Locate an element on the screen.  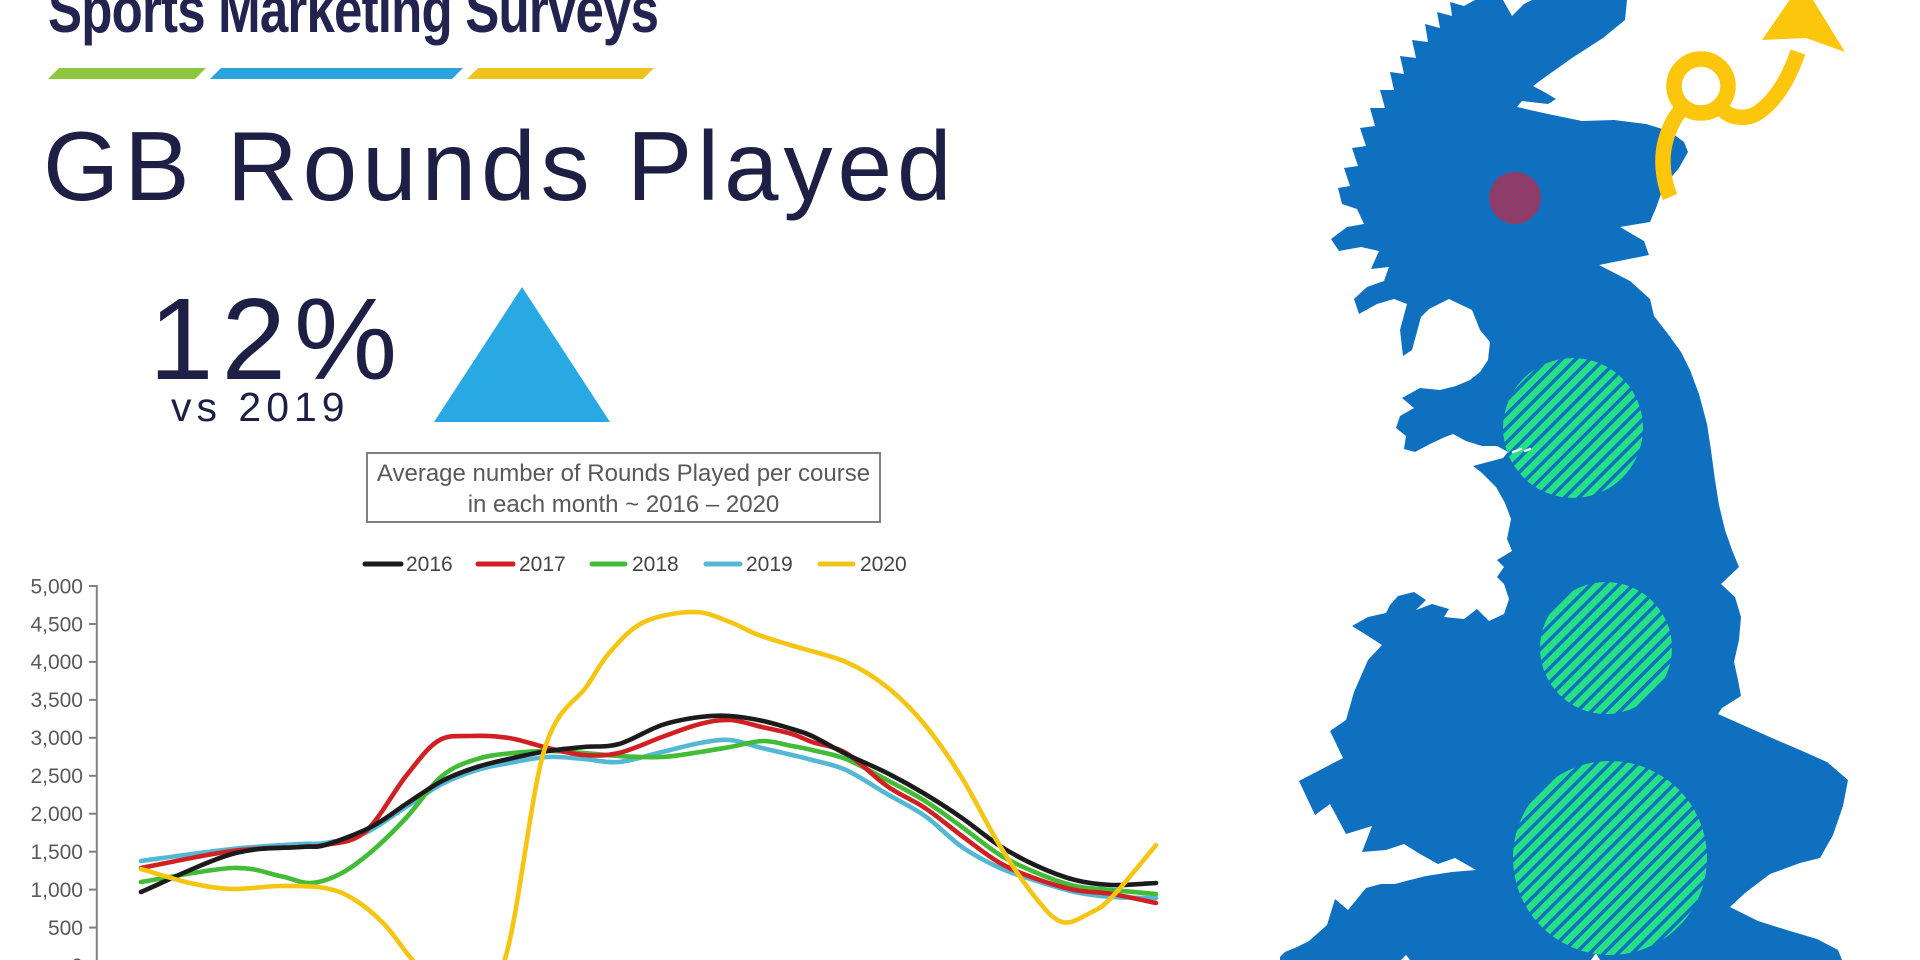
svg-text: 500 is located at coordinates (65, 928).